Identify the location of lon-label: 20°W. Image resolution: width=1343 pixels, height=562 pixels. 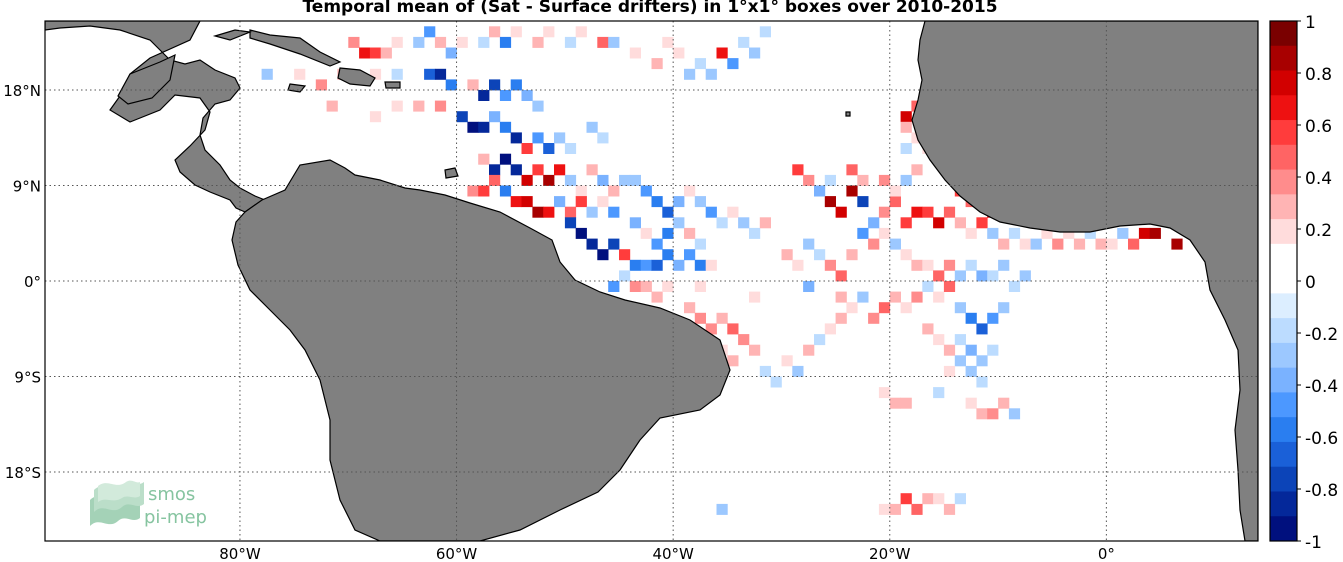
(890, 553).